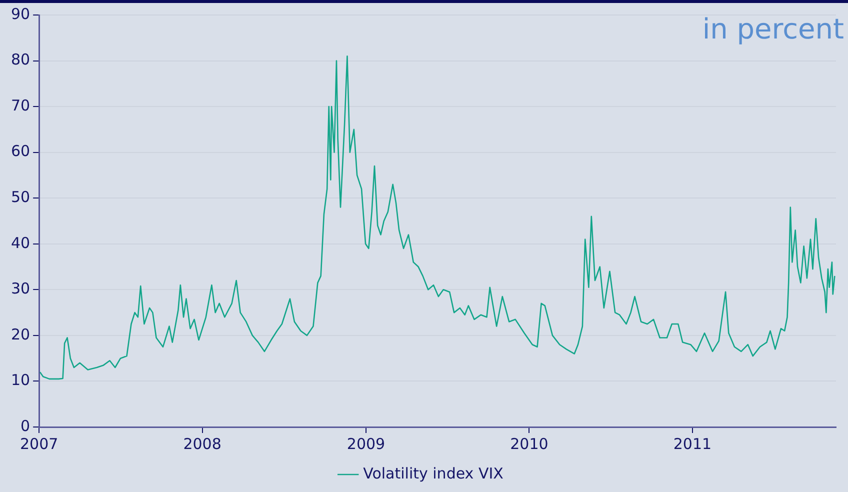 Image resolution: width=848 pixels, height=492 pixels. What do you see at coordinates (20, 151) in the screenshot?
I see `y-tick-label: 60` at bounding box center [20, 151].